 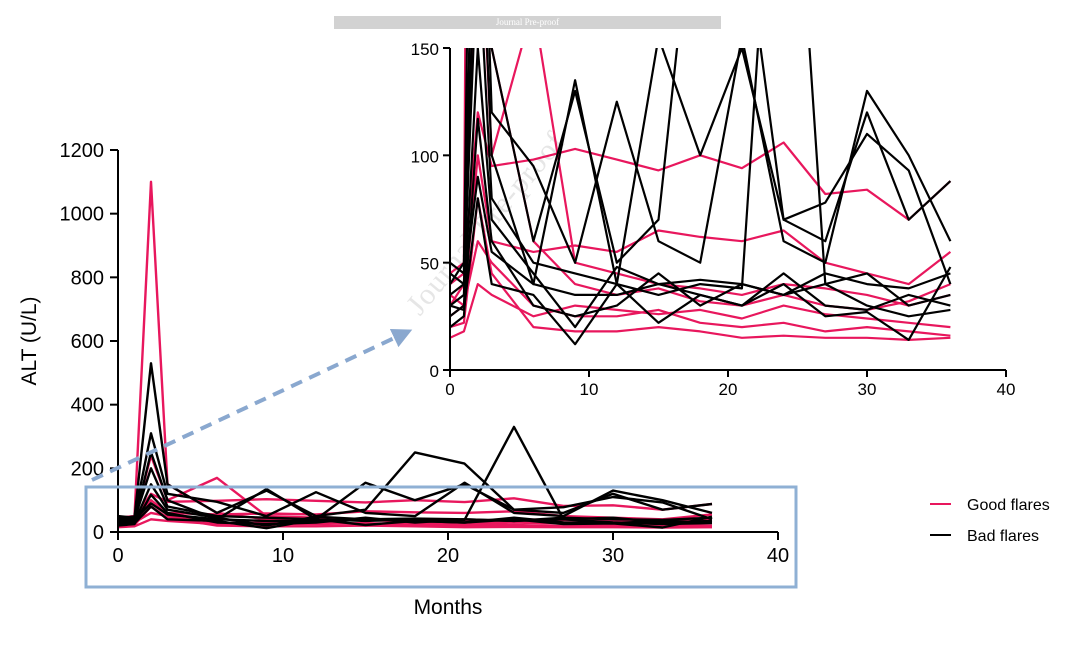 What do you see at coordinates (87, 406) in the screenshot?
I see `main-y-tick-label: 400` at bounding box center [87, 406].